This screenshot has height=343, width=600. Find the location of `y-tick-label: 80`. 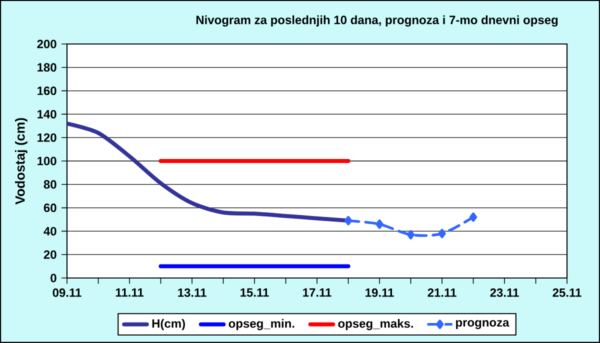

y-tick-label: 80 is located at coordinates (50, 184).